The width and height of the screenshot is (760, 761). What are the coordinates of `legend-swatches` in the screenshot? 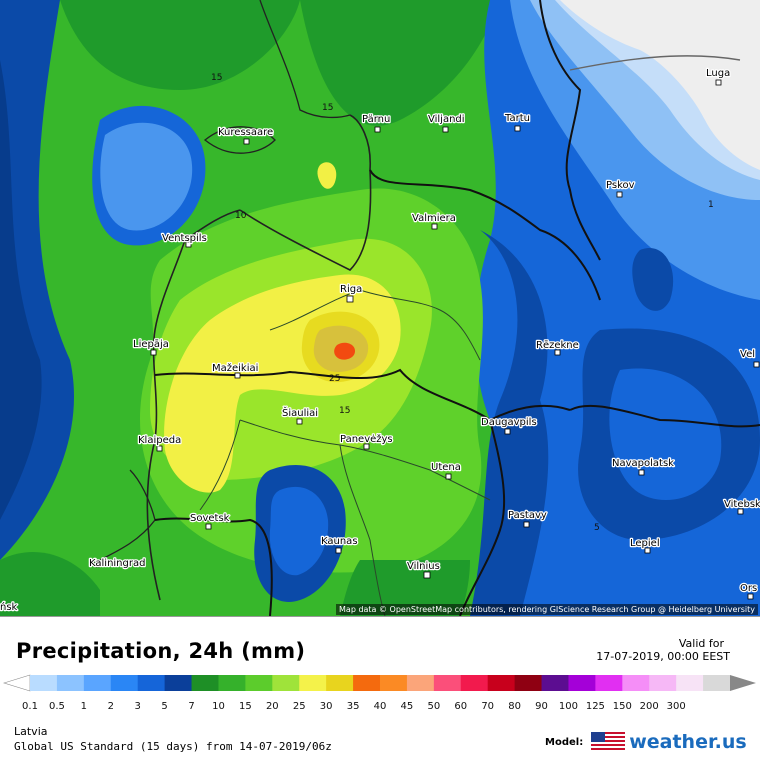 It's located at (379, 683).